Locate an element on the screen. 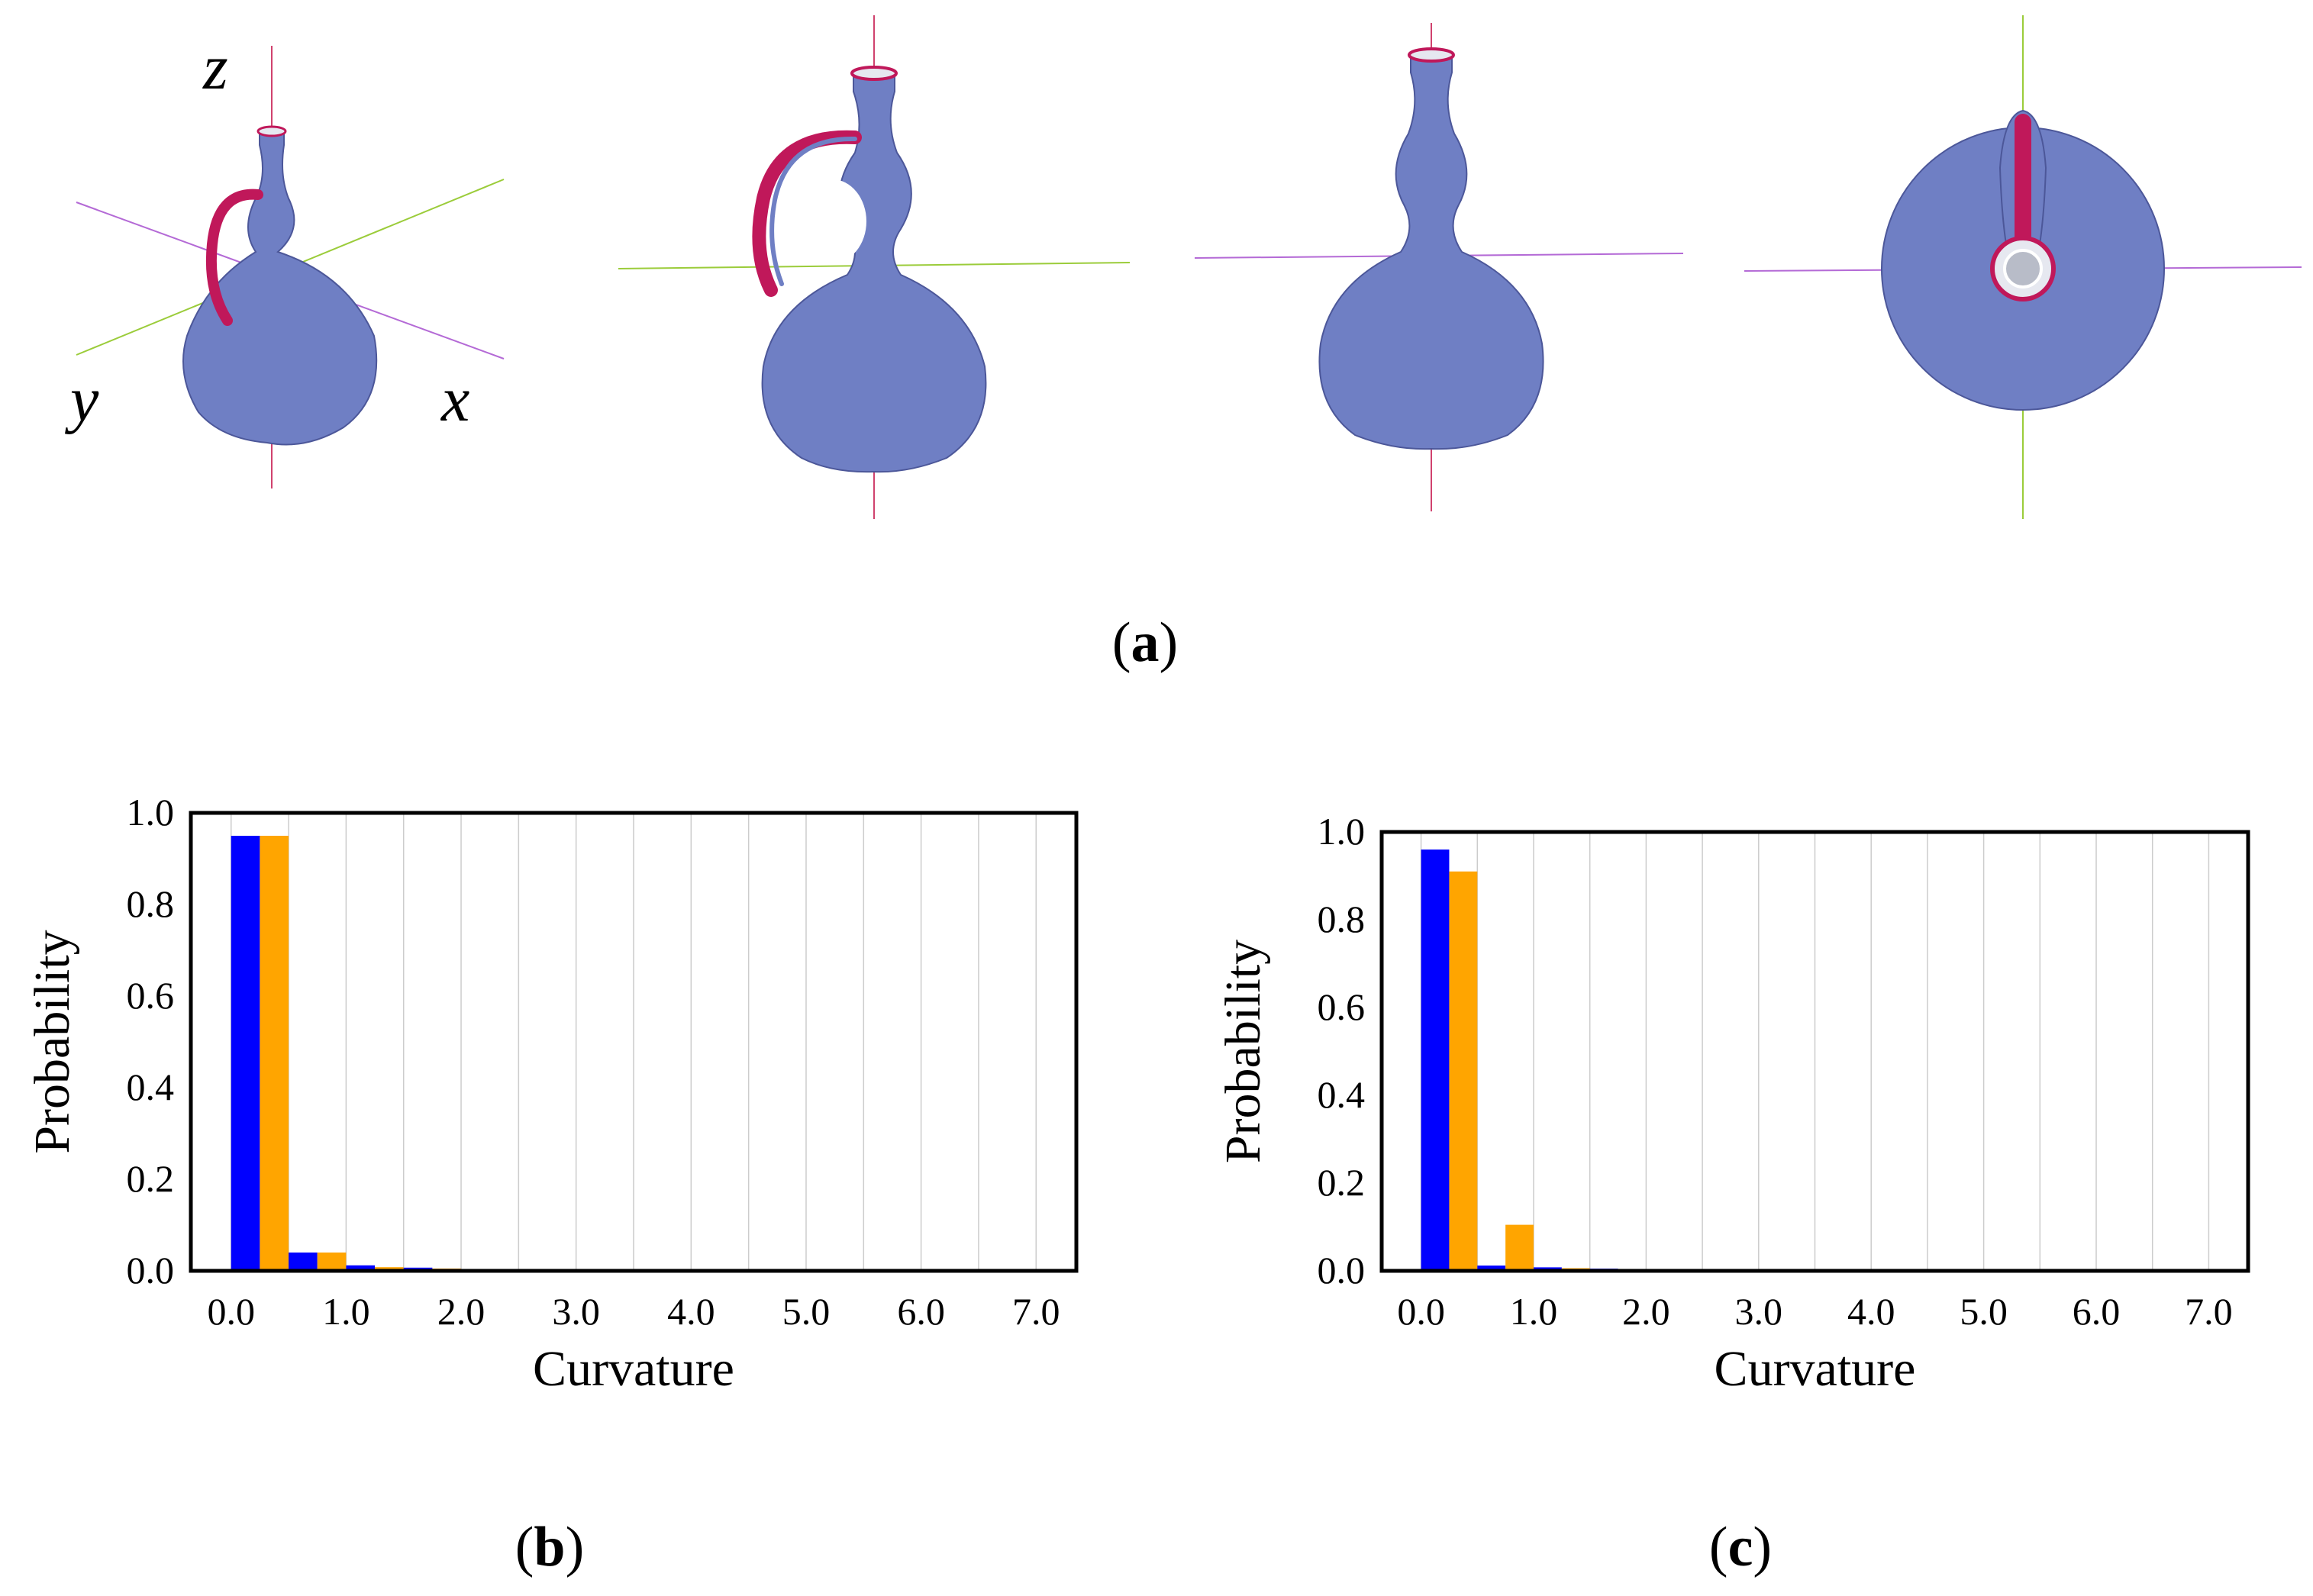  caption-letter: b is located at coordinates (550, 1547).